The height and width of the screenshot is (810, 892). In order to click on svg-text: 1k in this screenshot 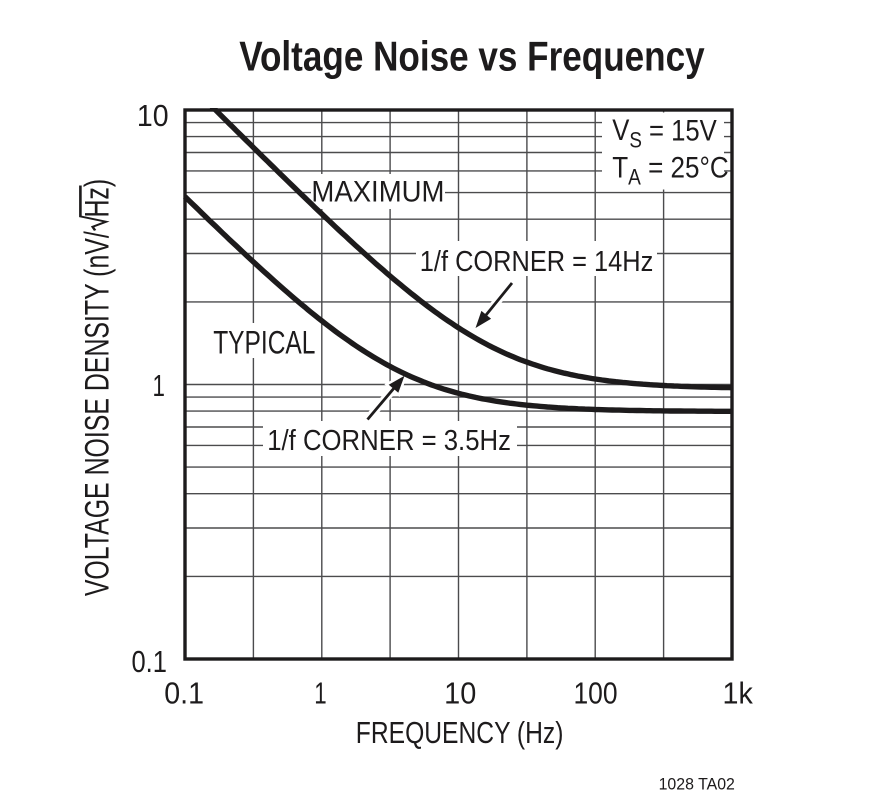, I will do `click(738, 693)`.